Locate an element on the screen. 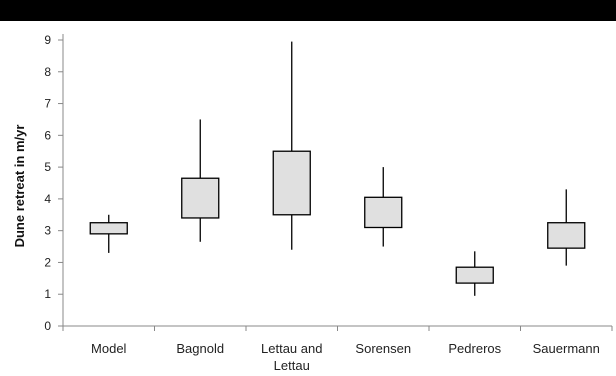 The height and width of the screenshot is (376, 616). category-label: Bagnold is located at coordinates (200, 348).